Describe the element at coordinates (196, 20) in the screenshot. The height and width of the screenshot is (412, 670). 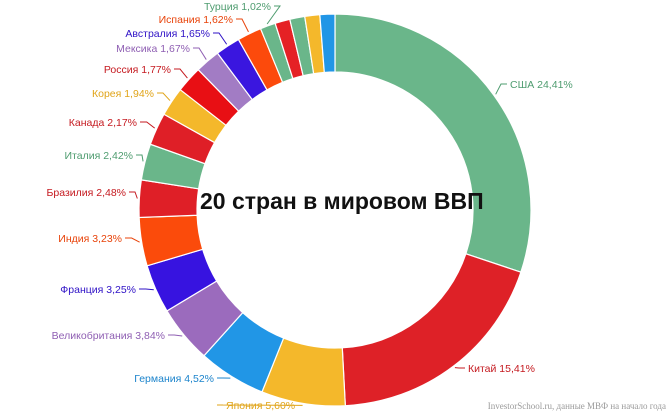
I see `label-испания-1-62: Испания 1,62%` at that location.